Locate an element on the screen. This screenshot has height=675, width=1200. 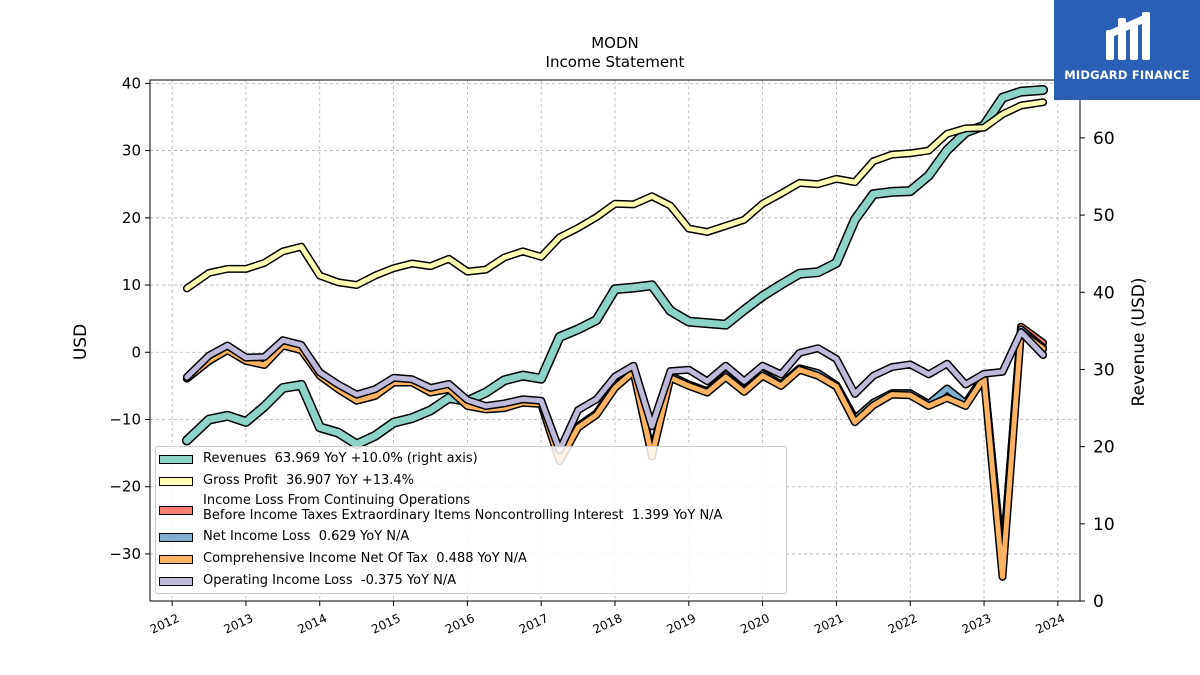
x-tick-label: 2024 is located at coordinates (1051, 624).